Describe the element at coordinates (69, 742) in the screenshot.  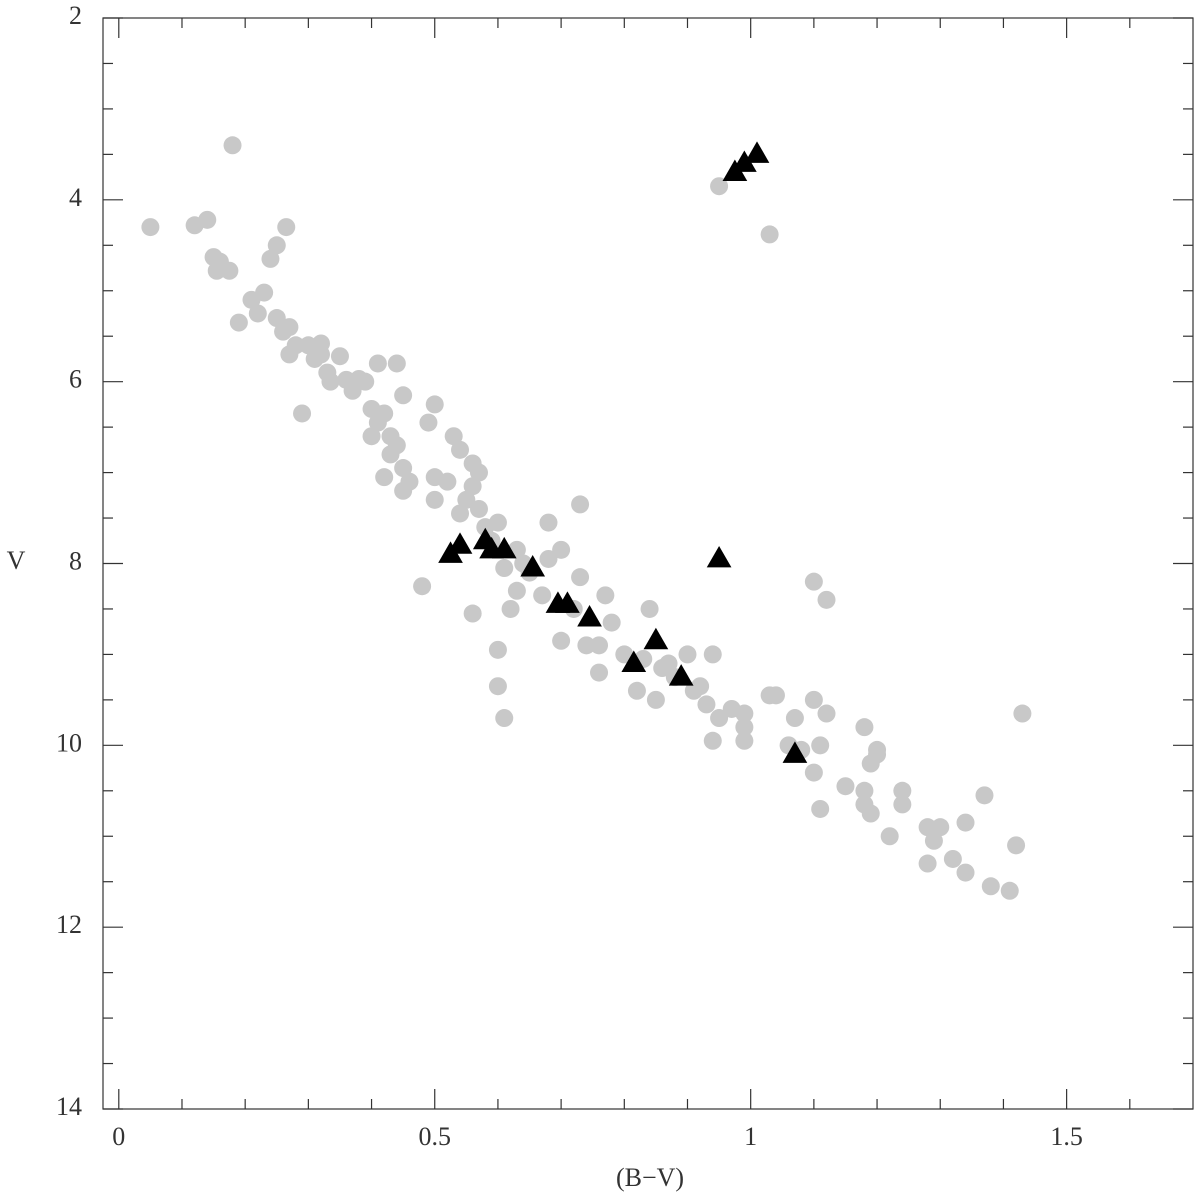
I see `y-tick-label: 10` at that location.